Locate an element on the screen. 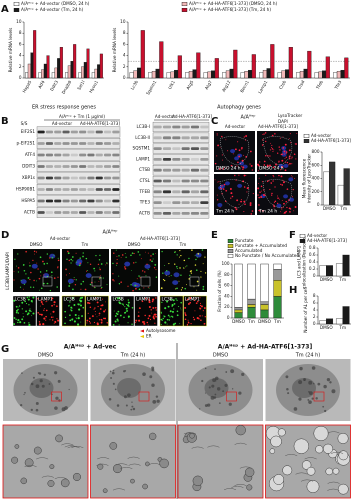  y-tick-label: 0 is located at coordinates (318, 204).